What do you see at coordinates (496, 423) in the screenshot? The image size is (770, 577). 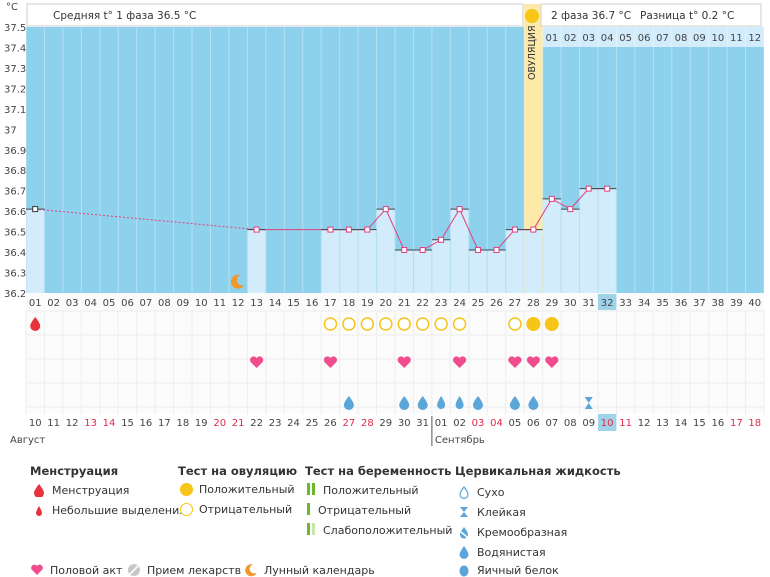 I see `calendar-date-label: 04` at bounding box center [496, 423].